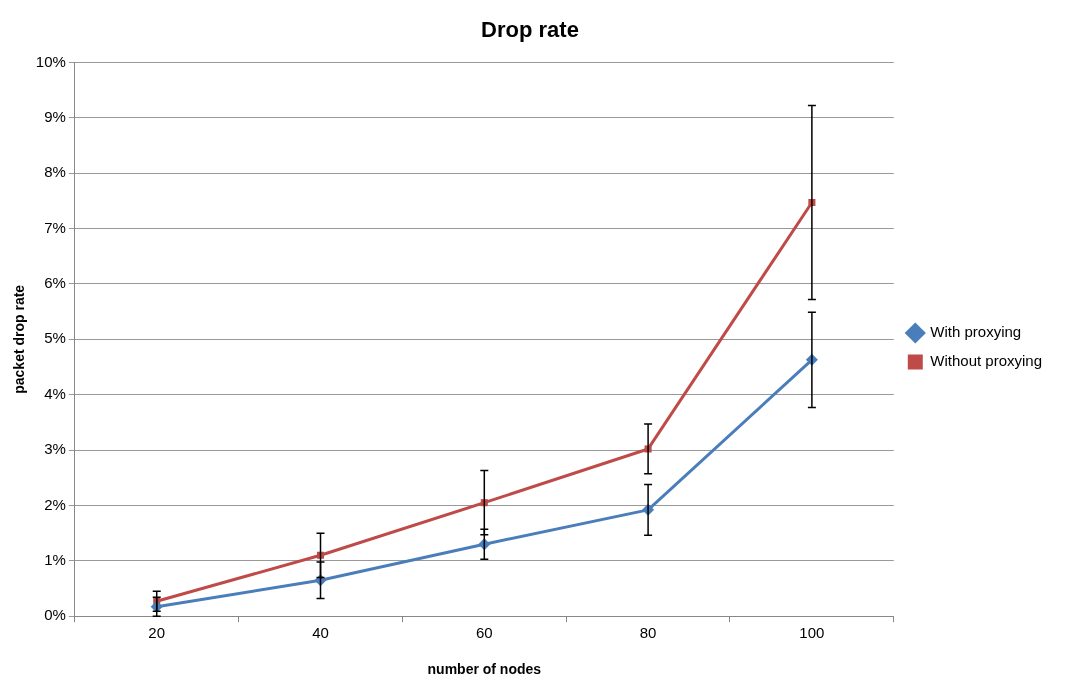 The width and height of the screenshot is (1081, 691). I want to click on y-tick-label: 2%, so click(55, 504).